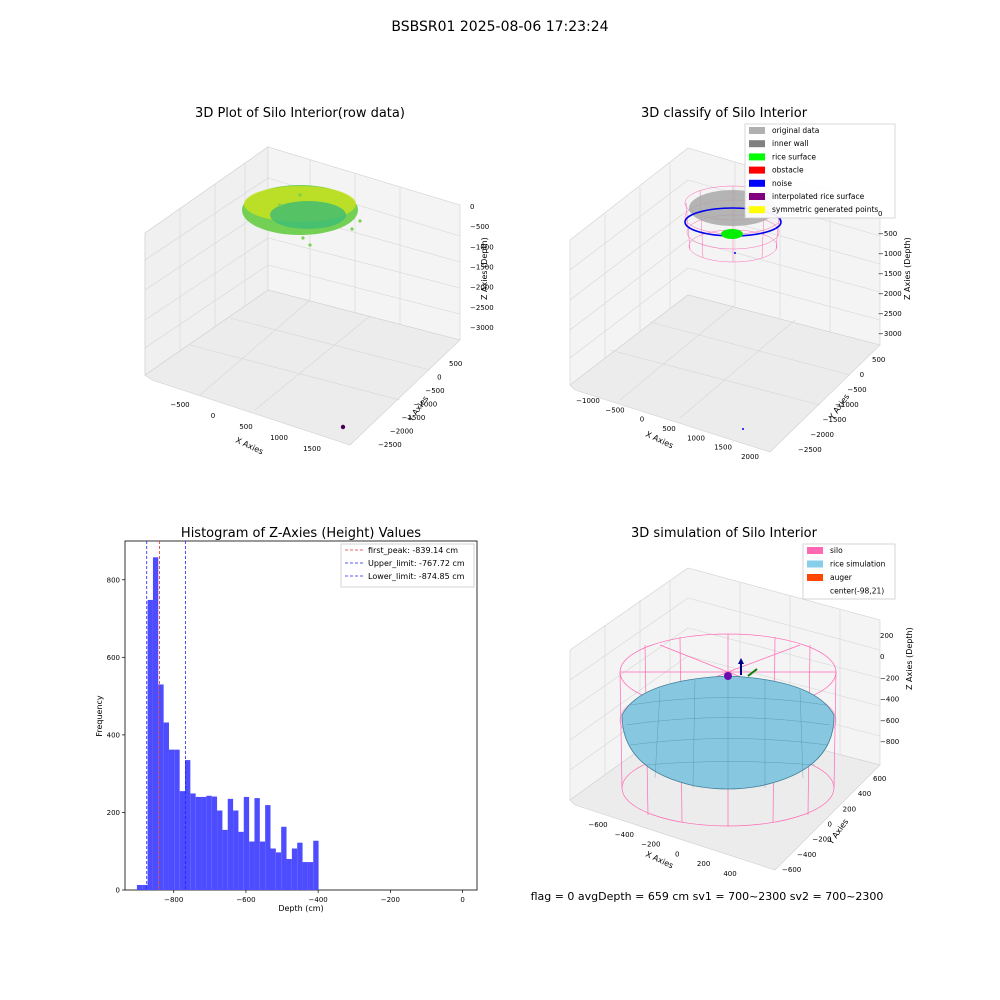  What do you see at coordinates (880, 214) in the screenshot?
I see `classify-ztick-label: 0` at bounding box center [880, 214].